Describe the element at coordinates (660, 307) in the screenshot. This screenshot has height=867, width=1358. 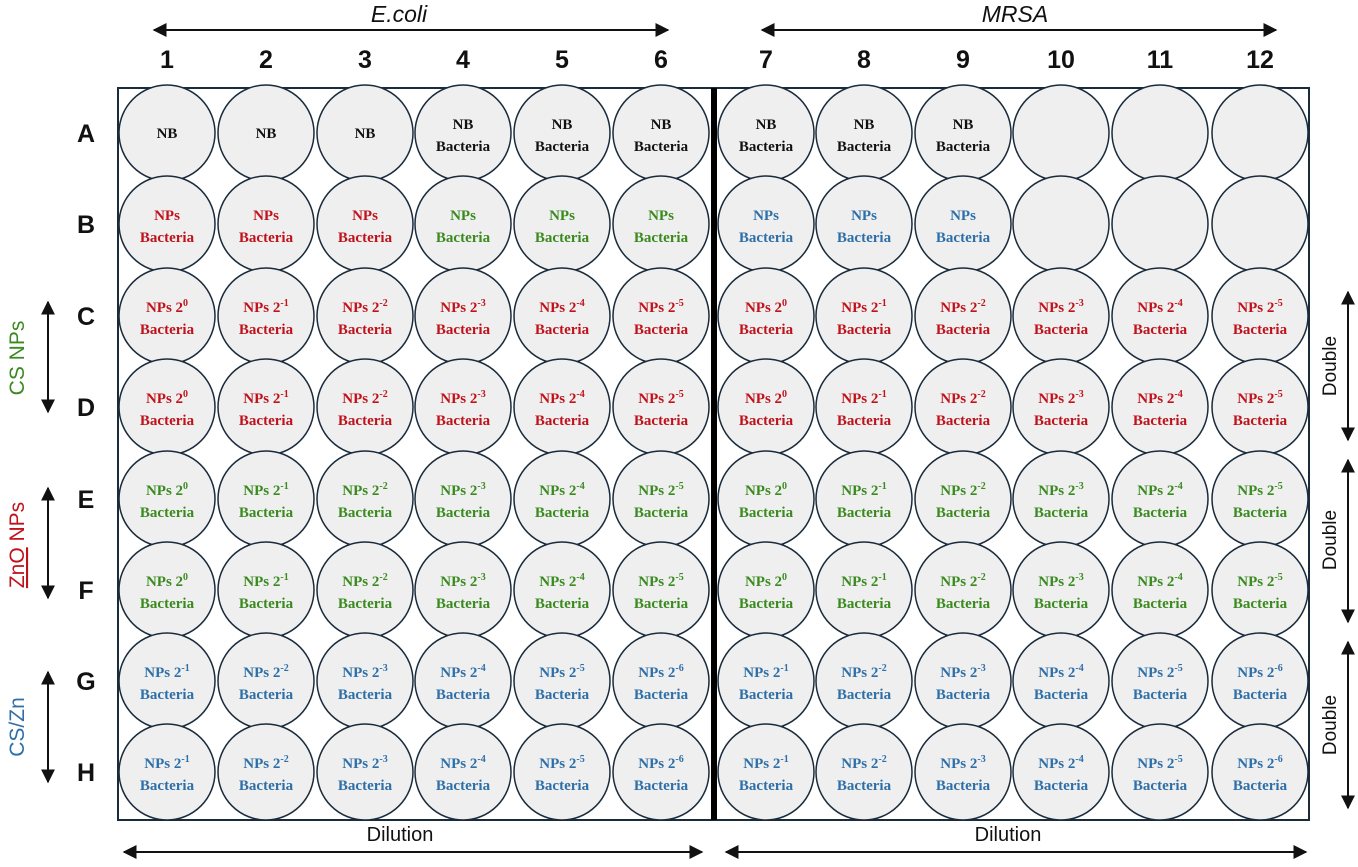
I see `well-line-1: NPs 2-5` at that location.